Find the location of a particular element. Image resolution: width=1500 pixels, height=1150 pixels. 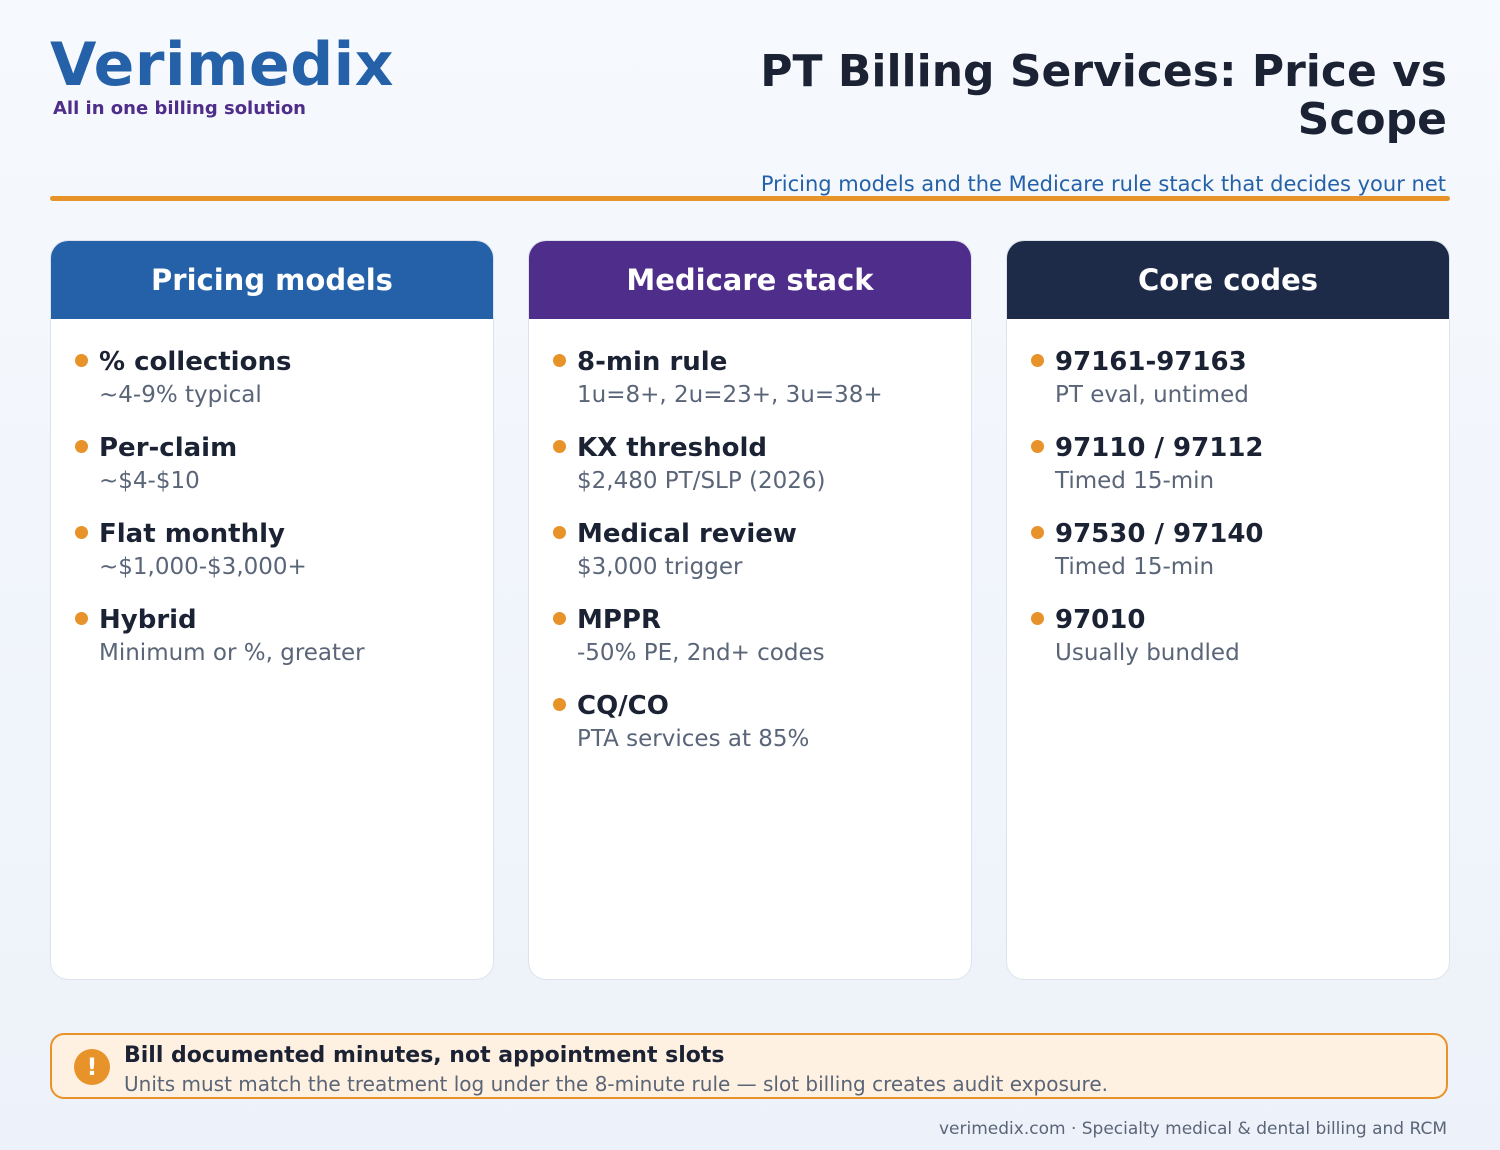

item-title: KX threshold is located at coordinates (672, 448).